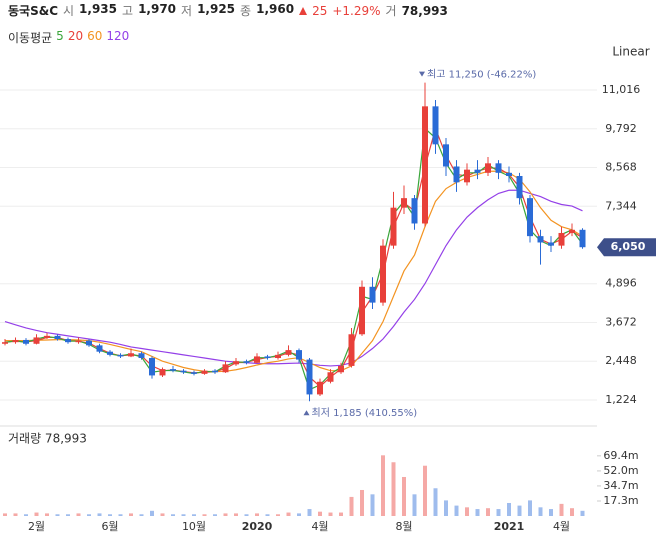 The height and width of the screenshot is (546, 656). What do you see at coordinates (98, 9) in the screenshot?
I see `field-value: 1,935` at bounding box center [98, 9].